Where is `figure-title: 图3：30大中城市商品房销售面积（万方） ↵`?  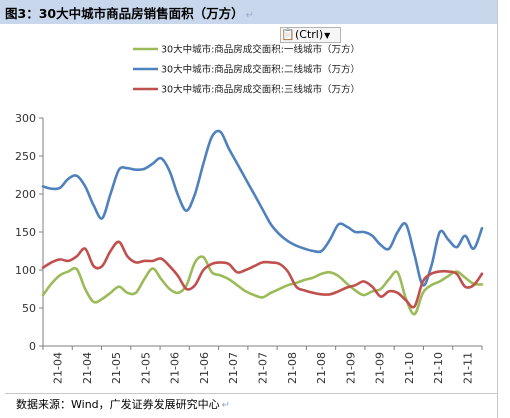 figure-title: 图3：30大中城市商品房销售面积（万方） ↵ is located at coordinates (129, 12).